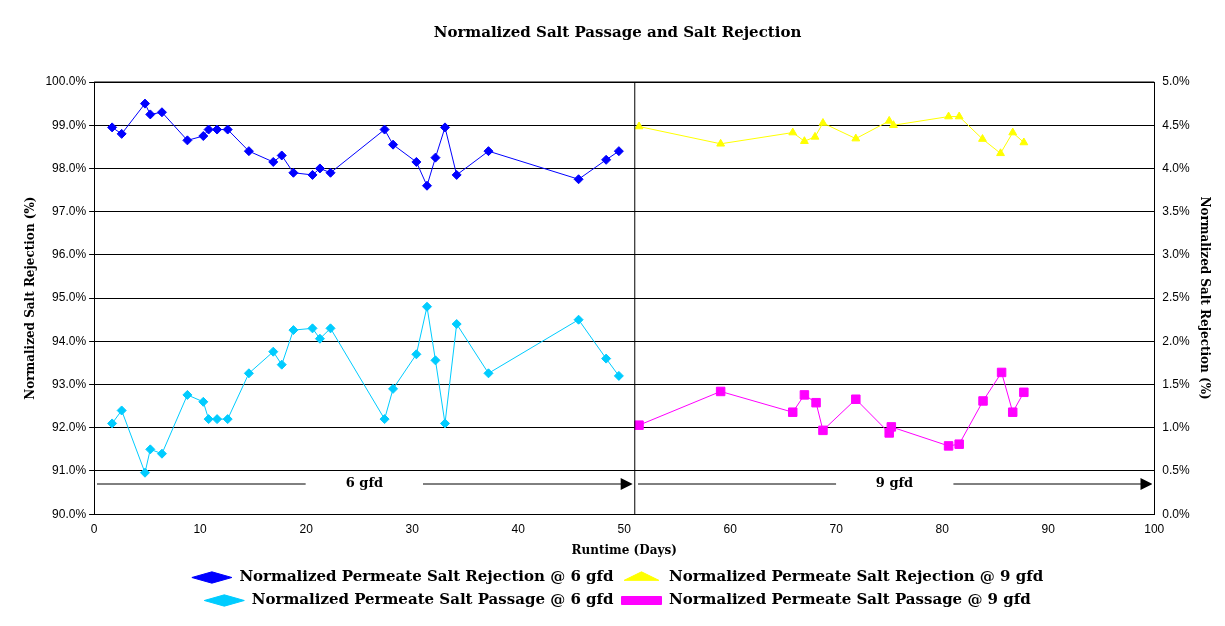 The image size is (1225, 626). What do you see at coordinates (200, 528) in the screenshot?
I see `x-tick-label: 10` at bounding box center [200, 528].